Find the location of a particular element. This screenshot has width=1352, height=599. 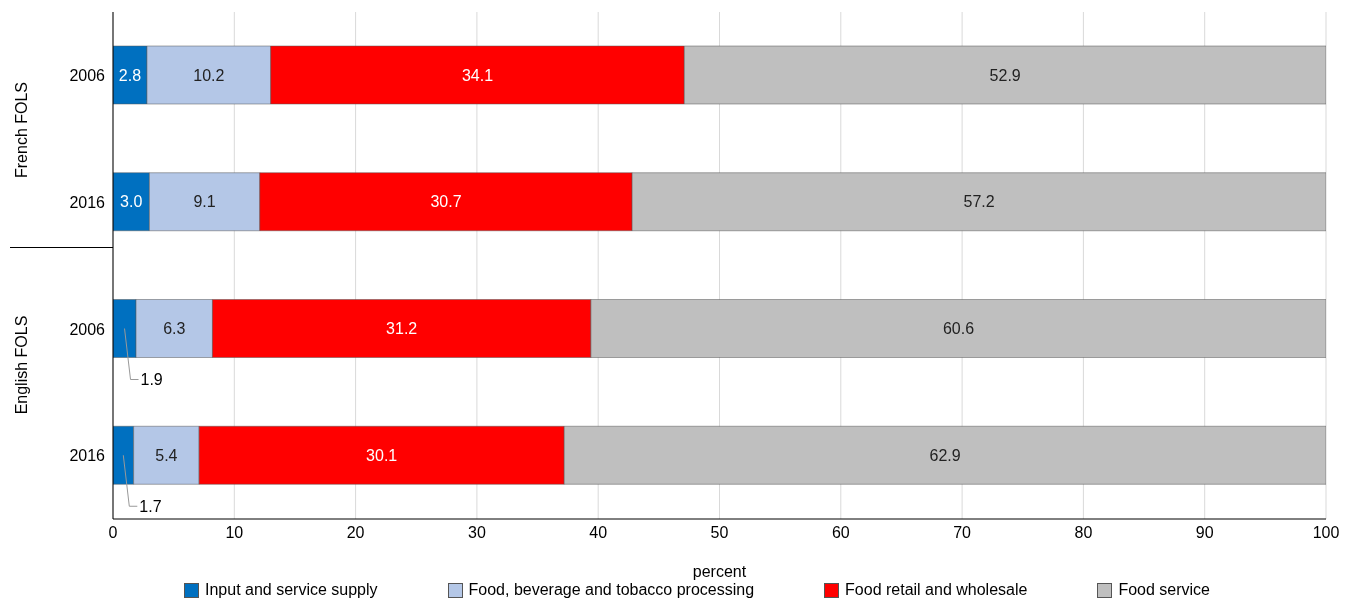

data-label: 1.7 is located at coordinates (150, 506).